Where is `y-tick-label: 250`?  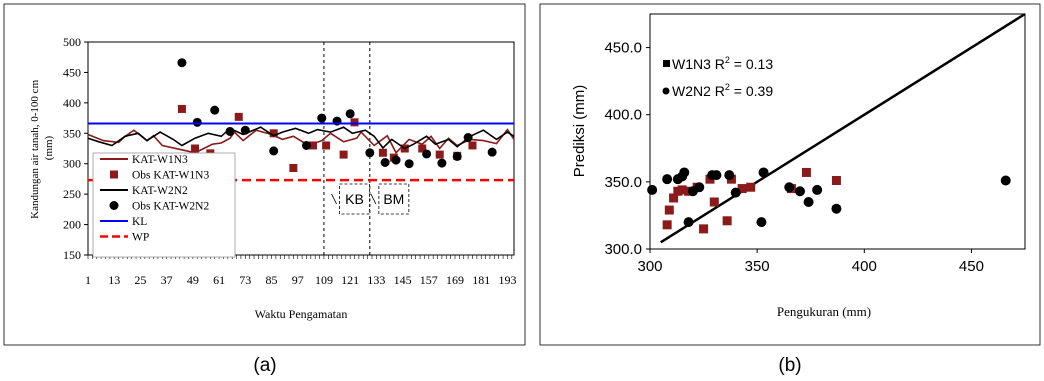 y-tick-label: 250 is located at coordinates (72, 194).